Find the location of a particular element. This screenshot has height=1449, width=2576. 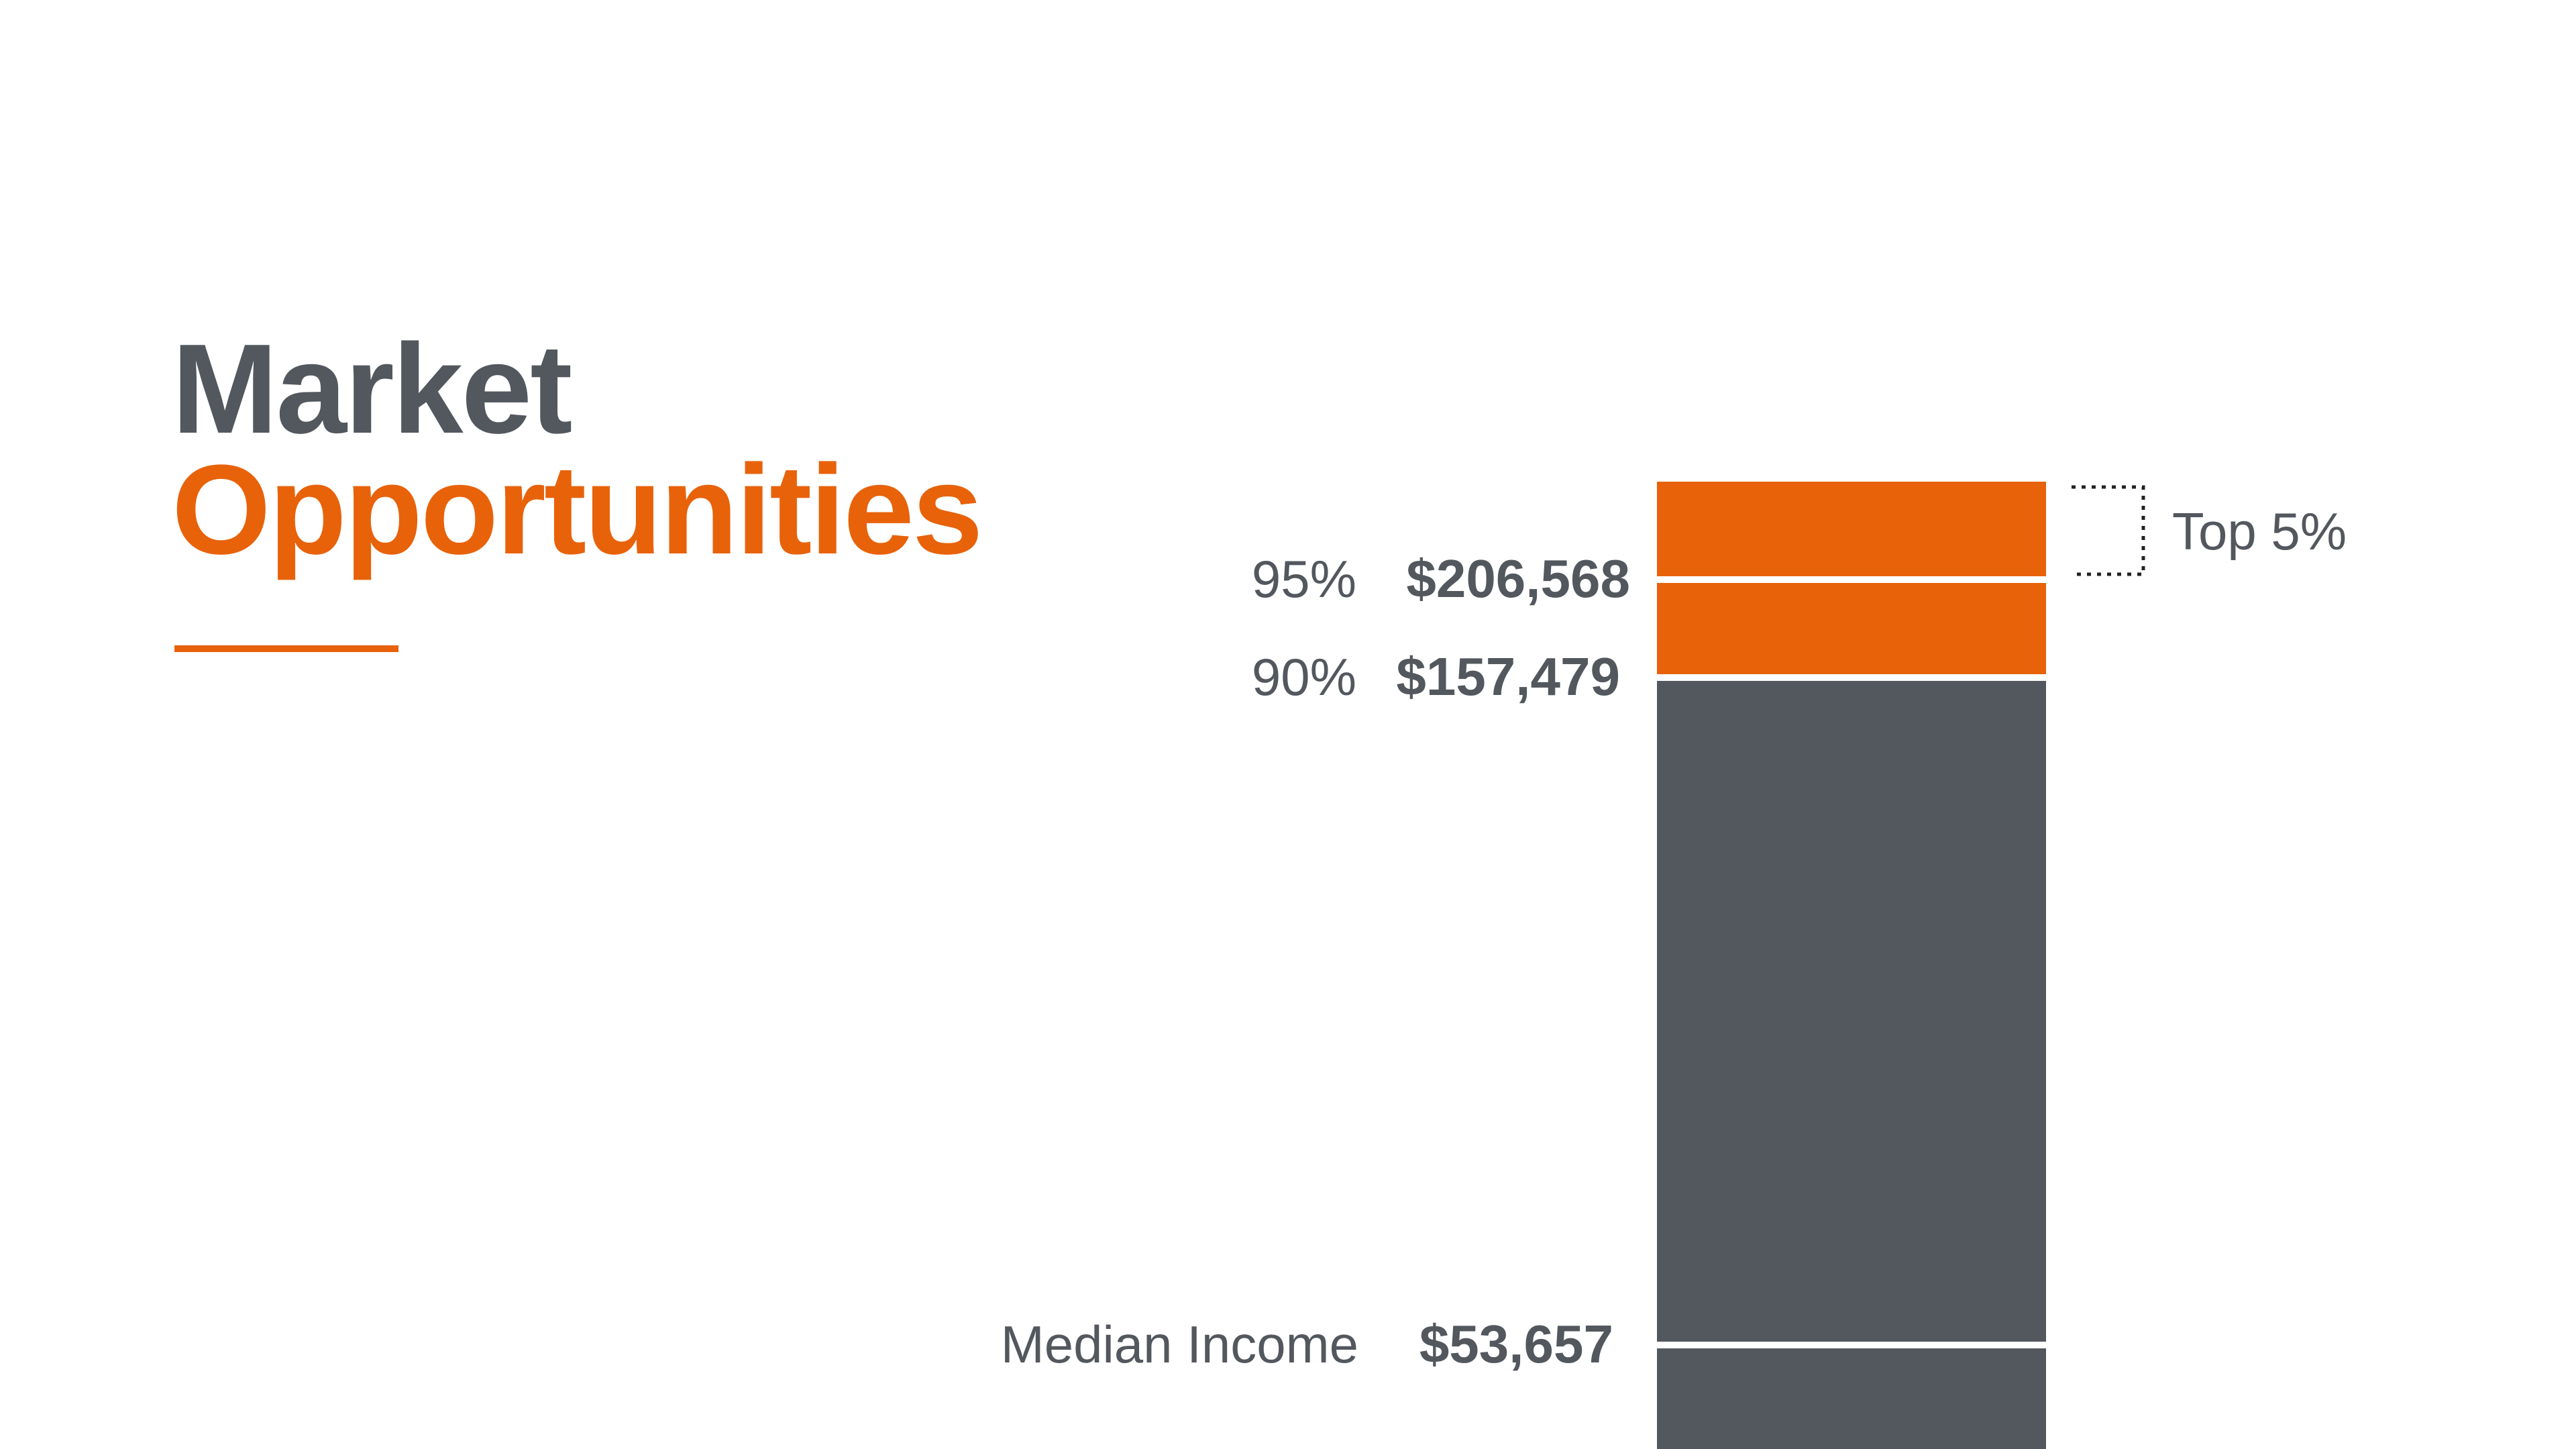

title-underline is located at coordinates (286, 648).